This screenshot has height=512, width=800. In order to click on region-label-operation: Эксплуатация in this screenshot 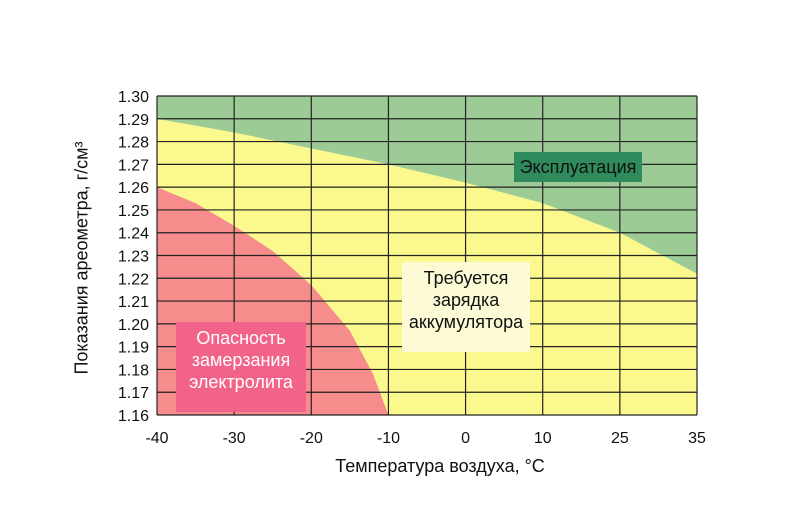, I will do `click(578, 167)`.